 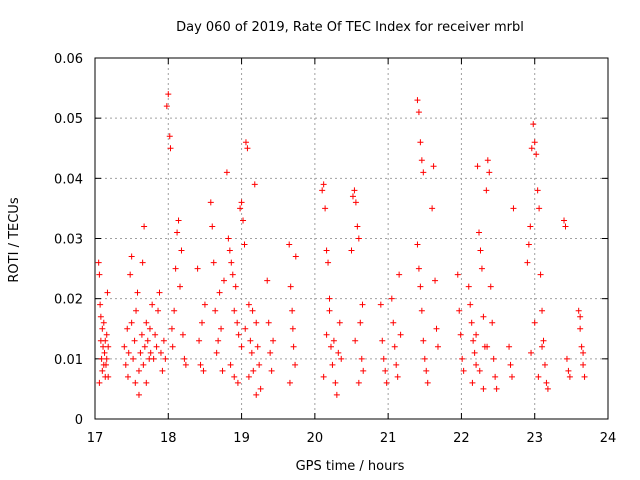 What do you see at coordinates (79, 420) in the screenshot?
I see `y-tick-label: 0` at bounding box center [79, 420].